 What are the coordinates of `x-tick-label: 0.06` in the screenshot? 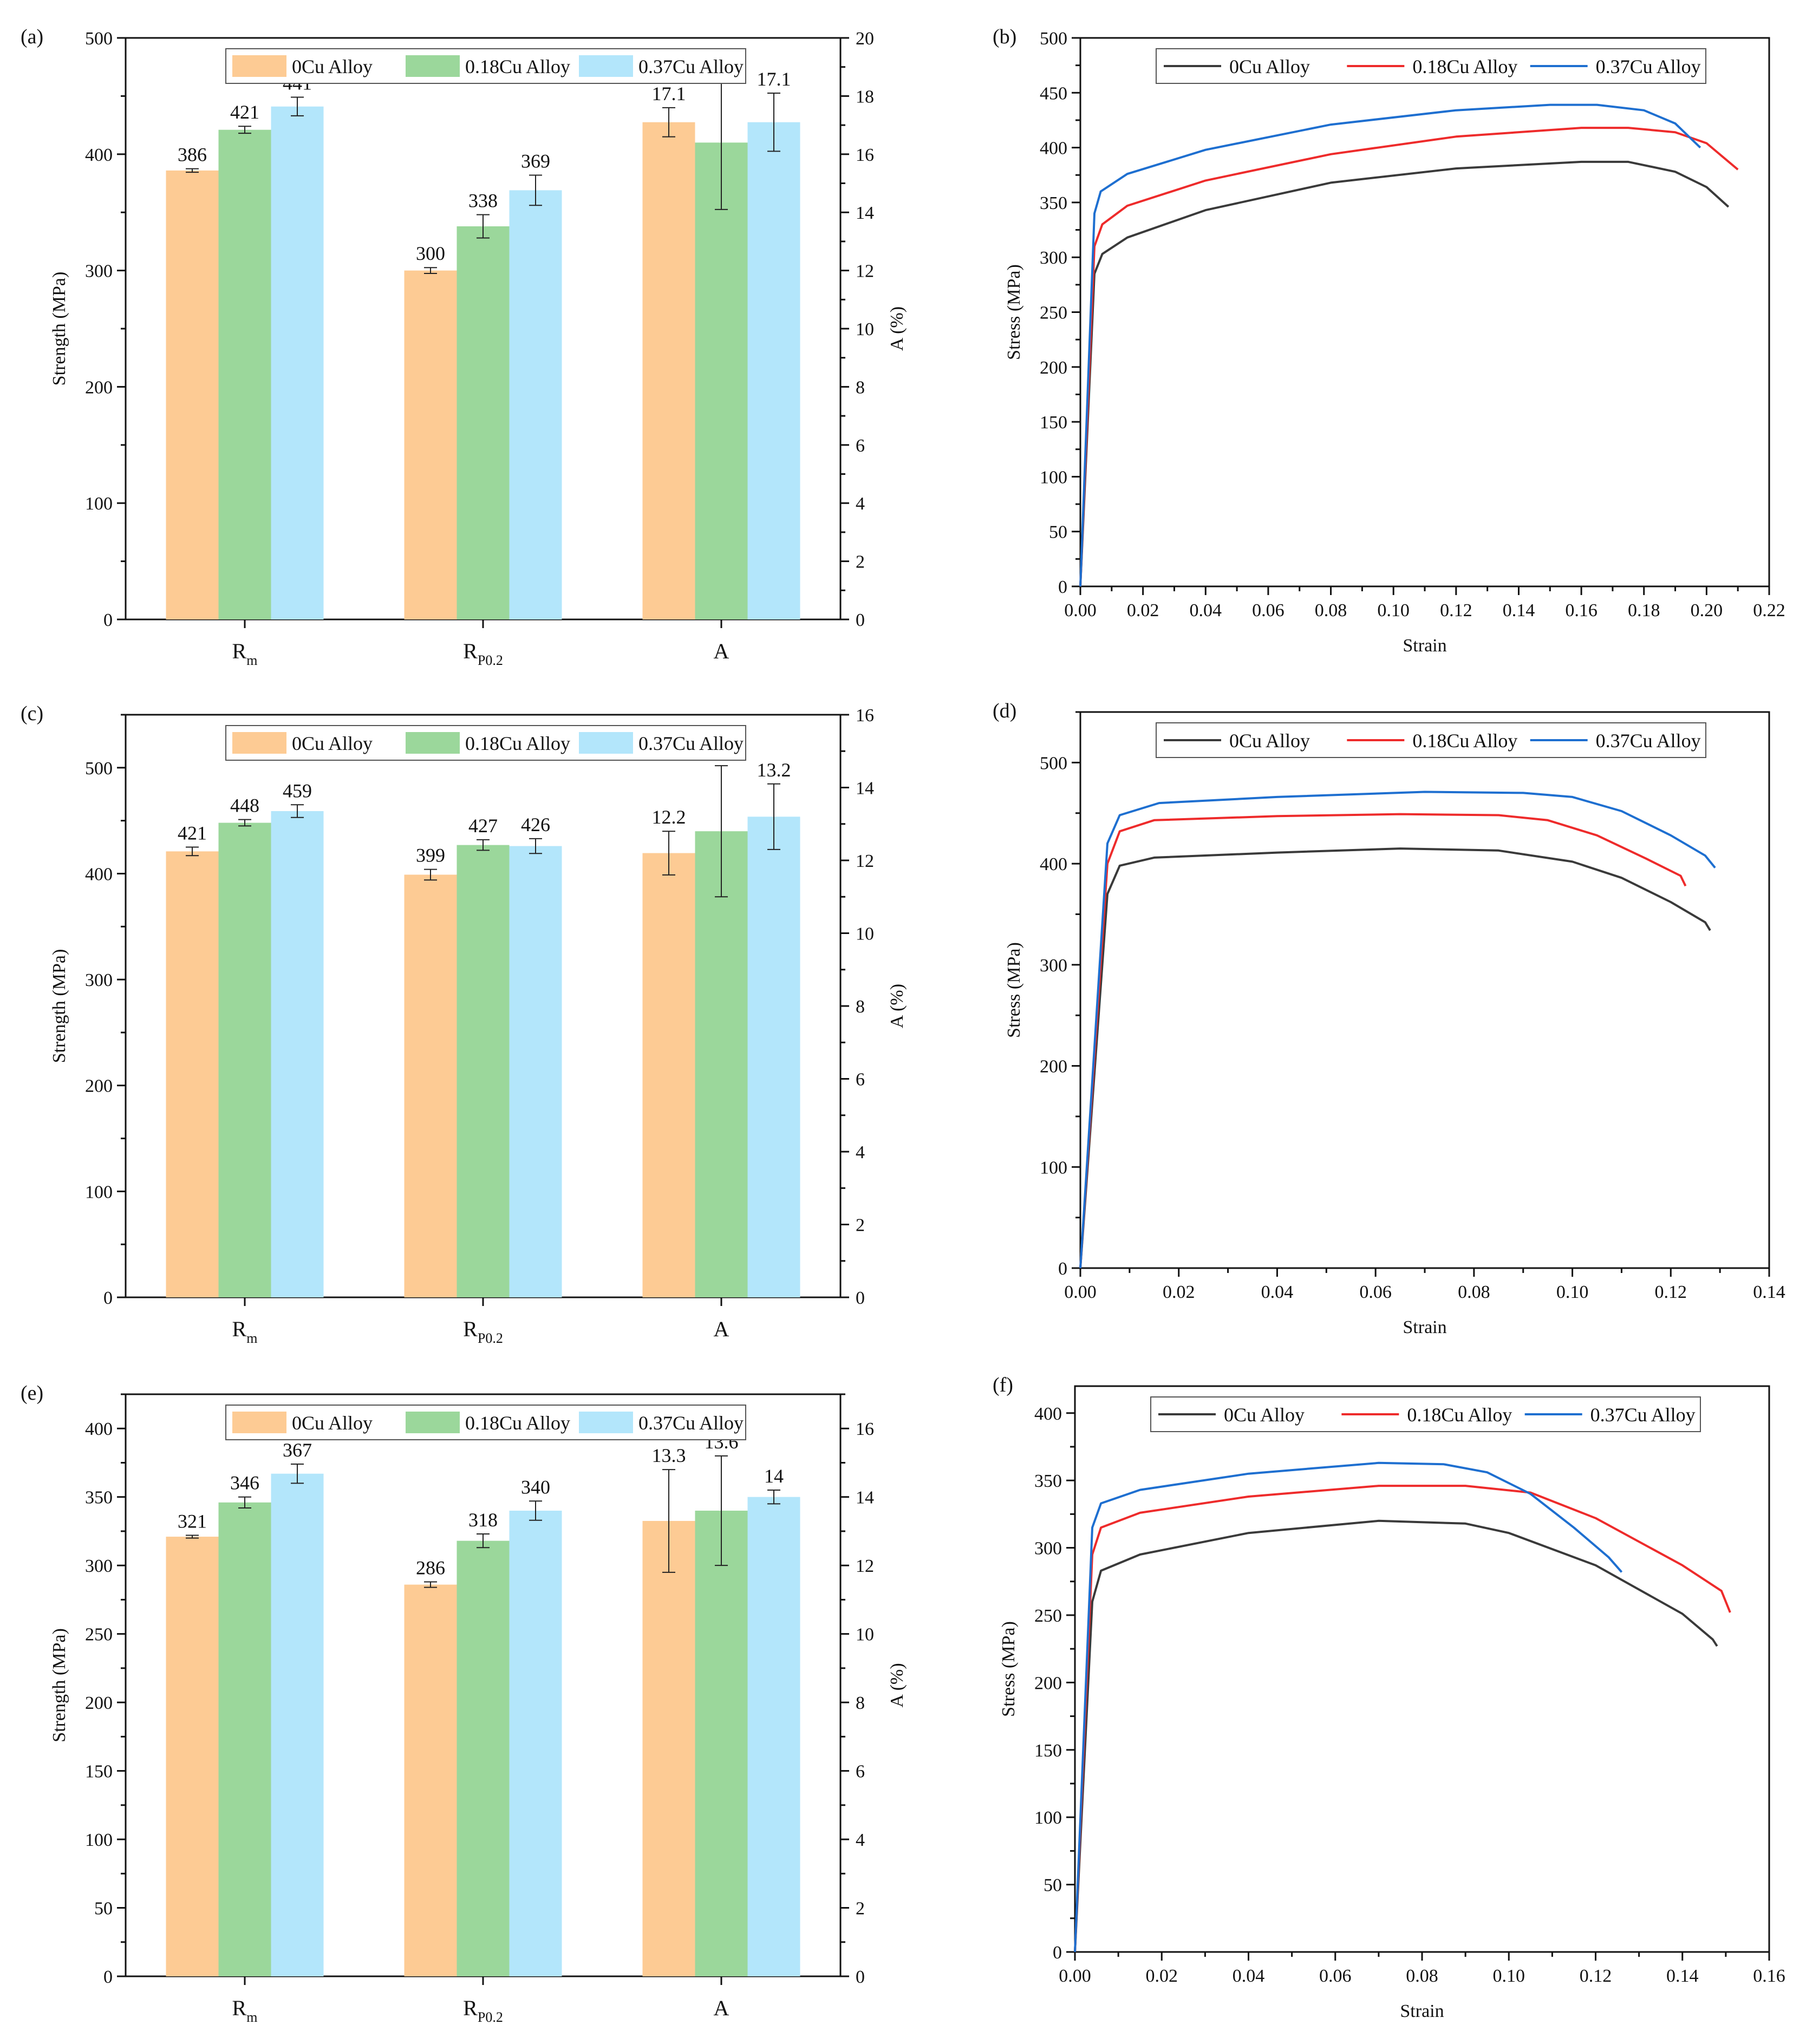 It's located at (1375, 1292).